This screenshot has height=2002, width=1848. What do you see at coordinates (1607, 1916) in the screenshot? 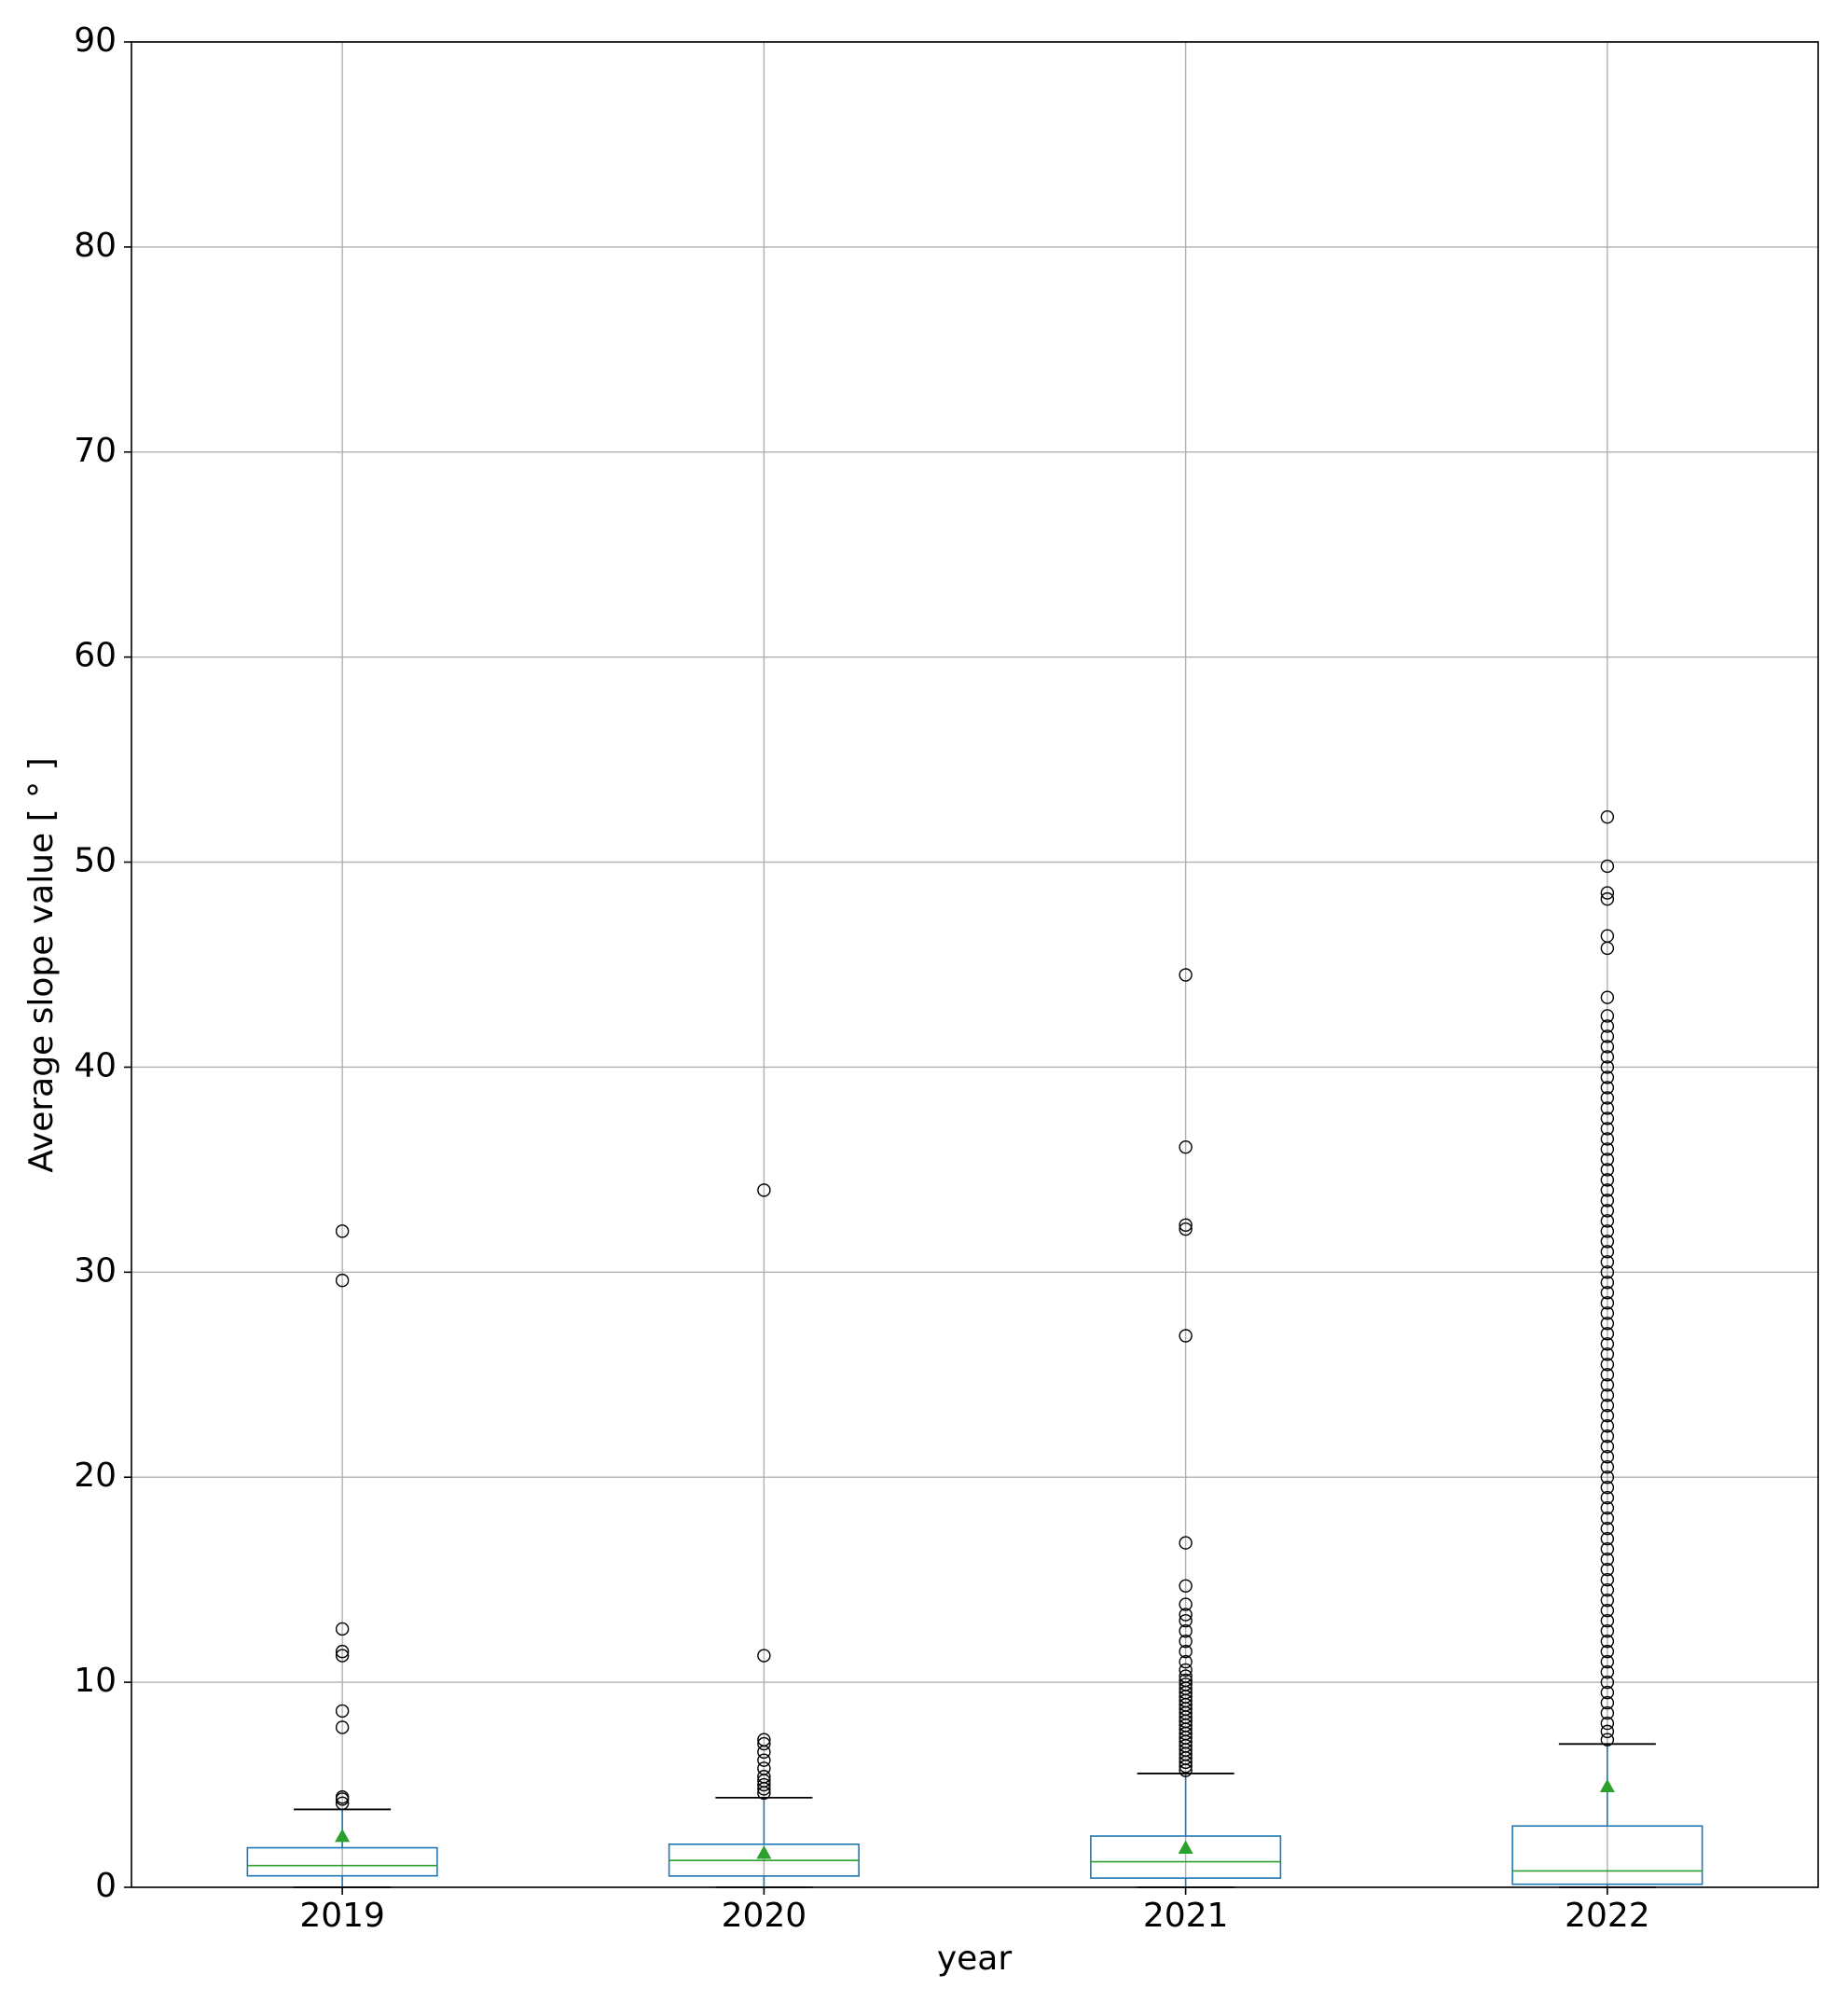
I see `x-tick-label: 2022` at bounding box center [1607, 1916].